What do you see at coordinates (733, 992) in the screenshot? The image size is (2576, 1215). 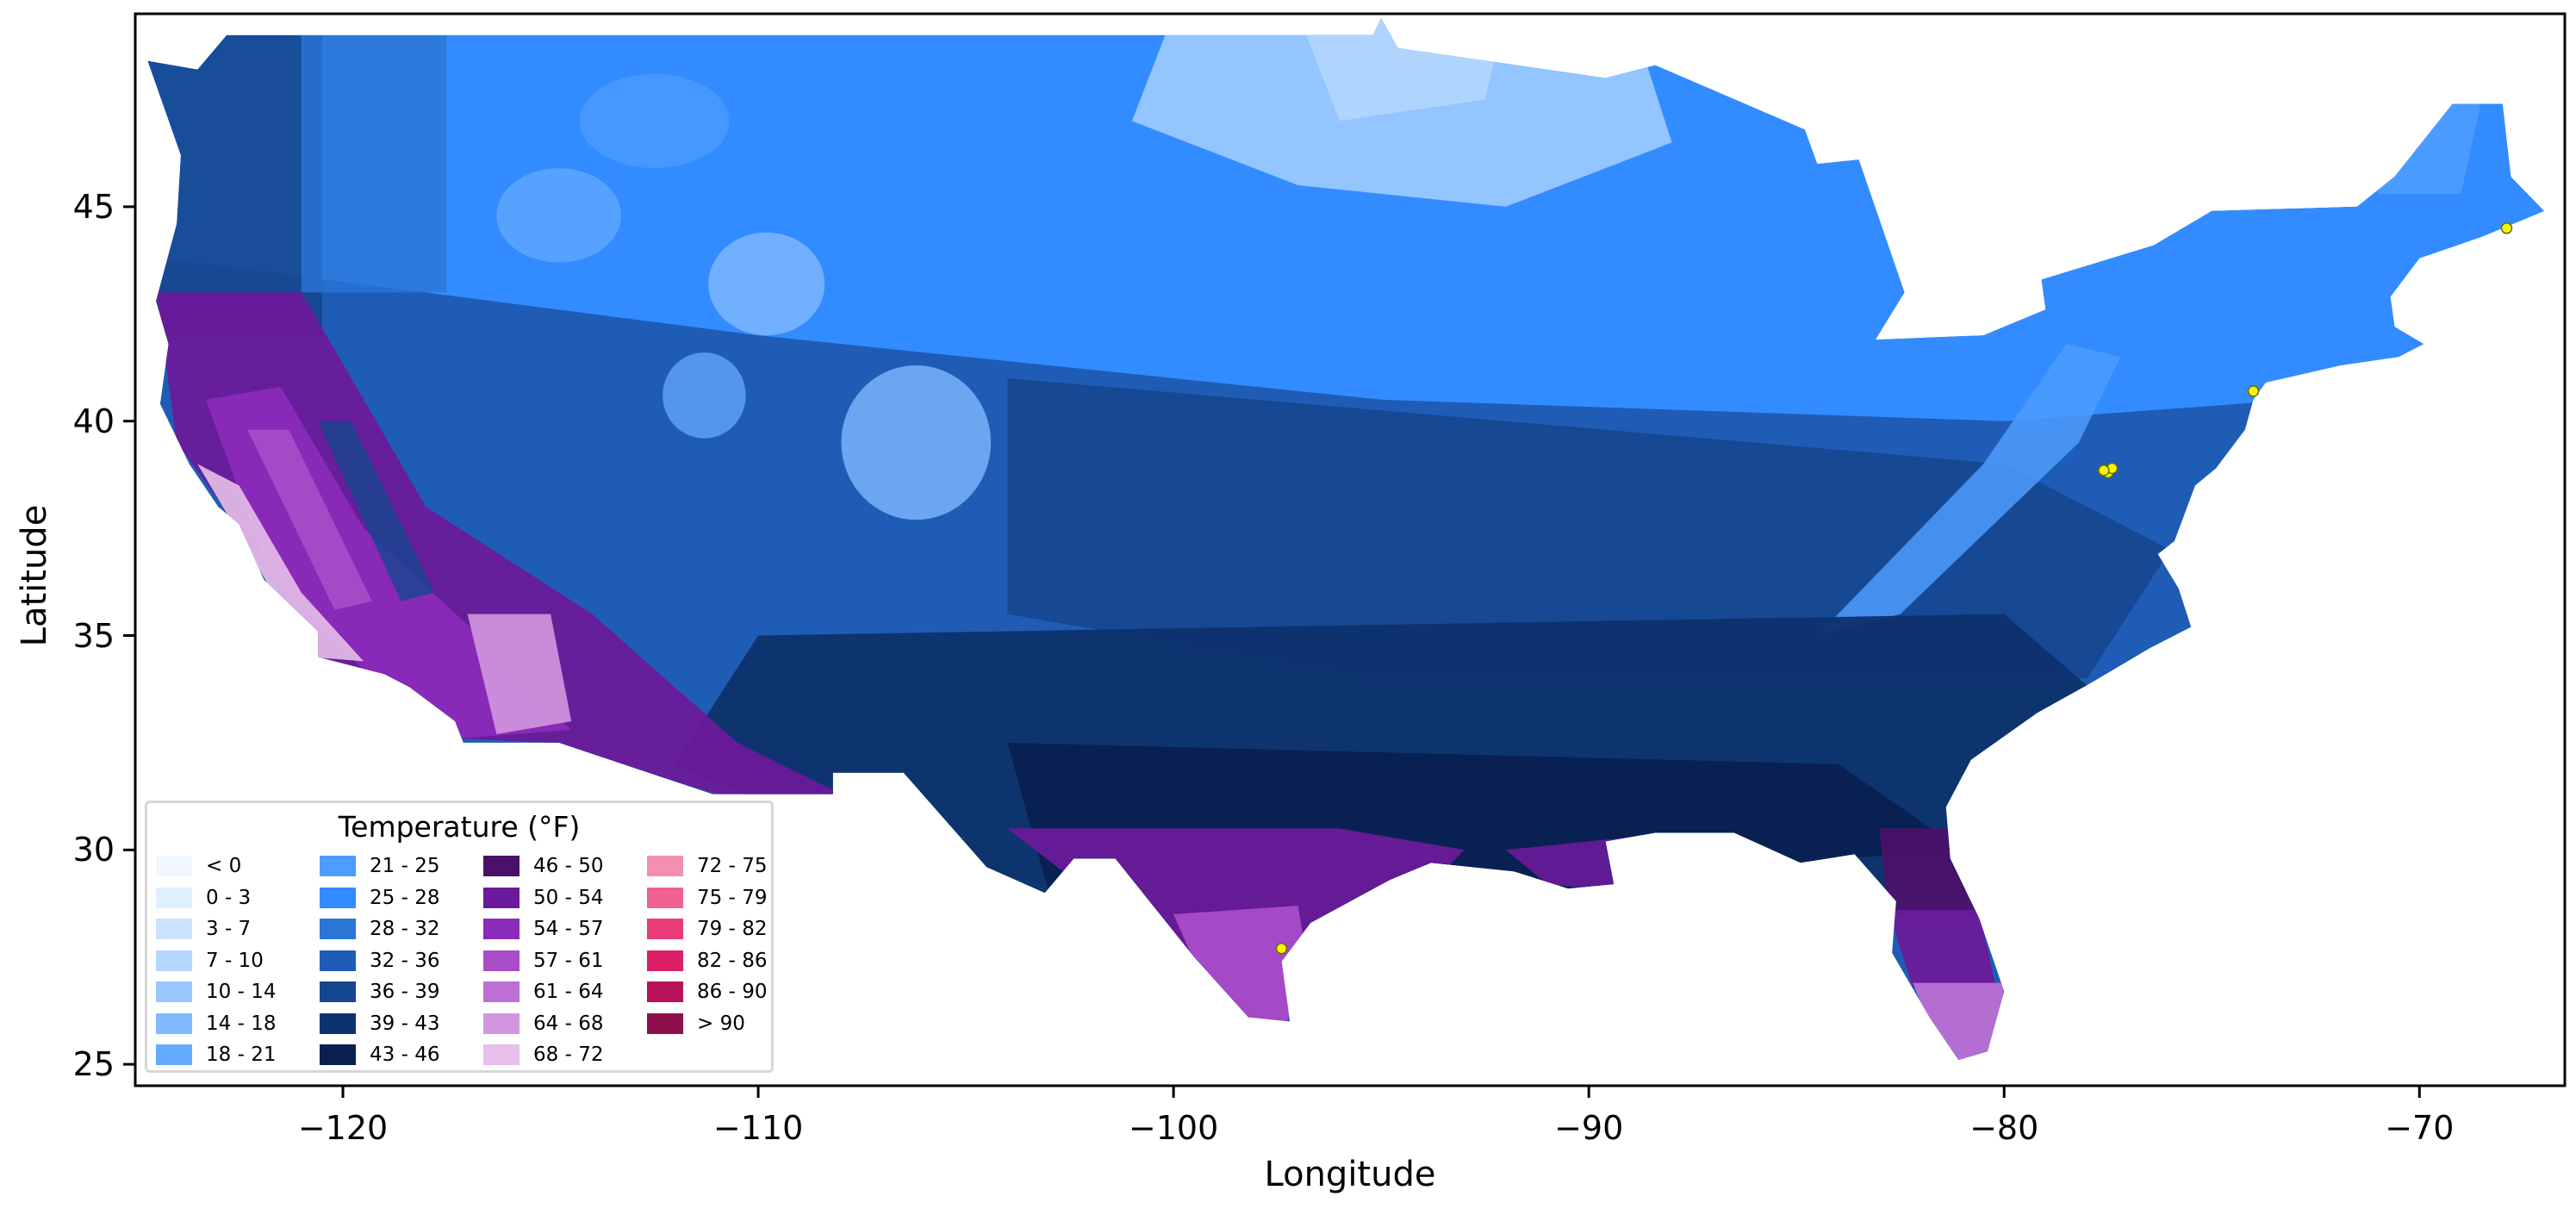 I see `legend-label: 86 - 90` at bounding box center [733, 992].